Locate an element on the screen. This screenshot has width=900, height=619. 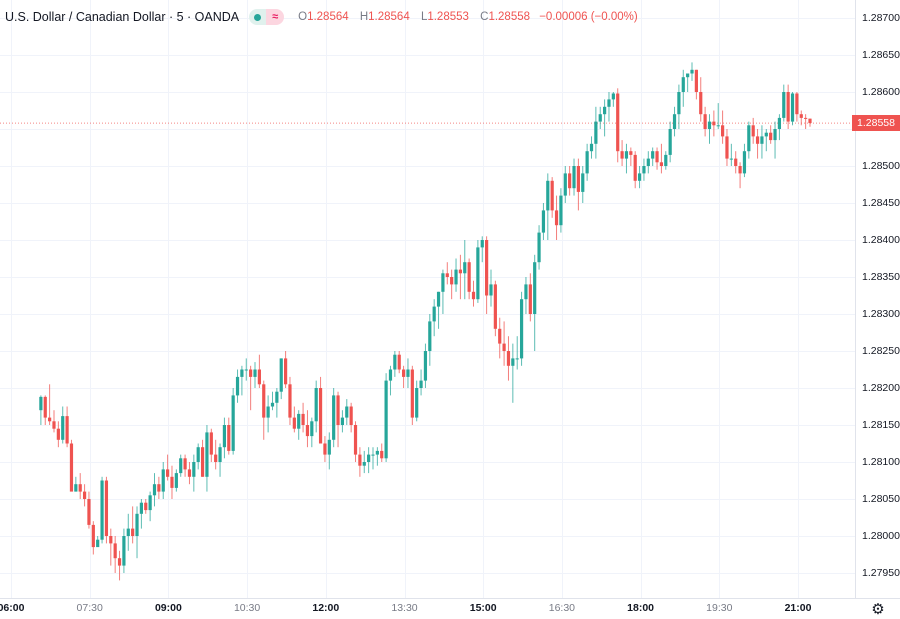
high-label: H is located at coordinates (364, 17).